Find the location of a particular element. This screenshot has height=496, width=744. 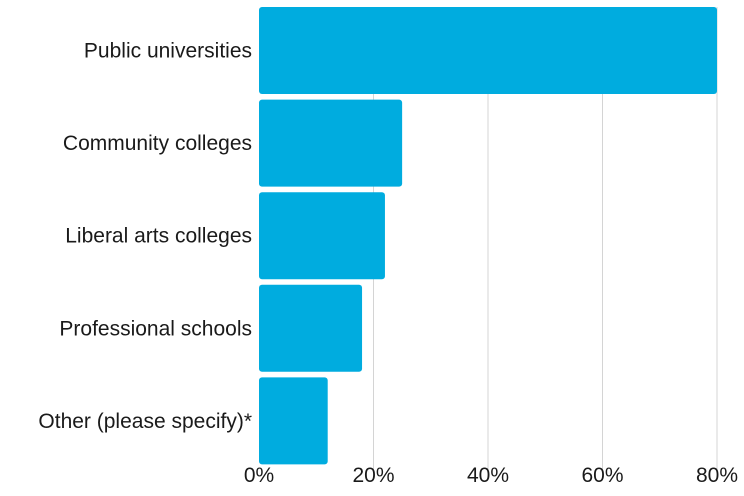

x-tick-label: 40% is located at coordinates (488, 475).